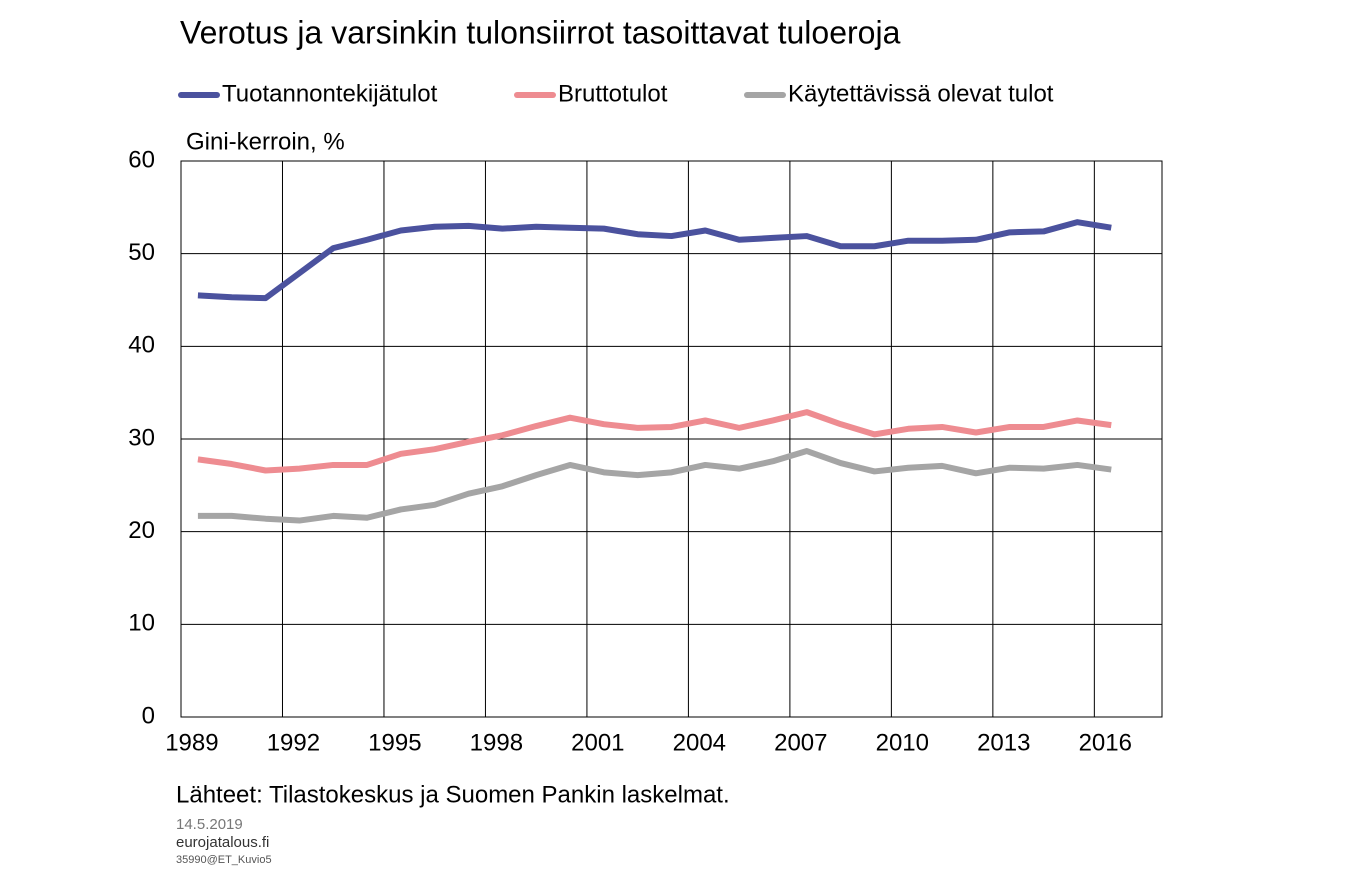 The width and height of the screenshot is (1348, 885). I want to click on legend-label: Tuotannontekijätulot, so click(330, 93).